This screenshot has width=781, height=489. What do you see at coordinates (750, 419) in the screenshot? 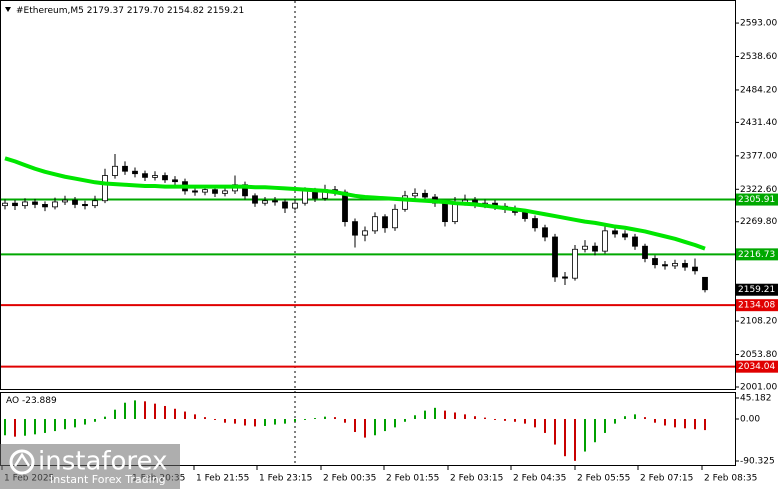
I see `indicator-y-tick-label: 0.00` at bounding box center [750, 419].